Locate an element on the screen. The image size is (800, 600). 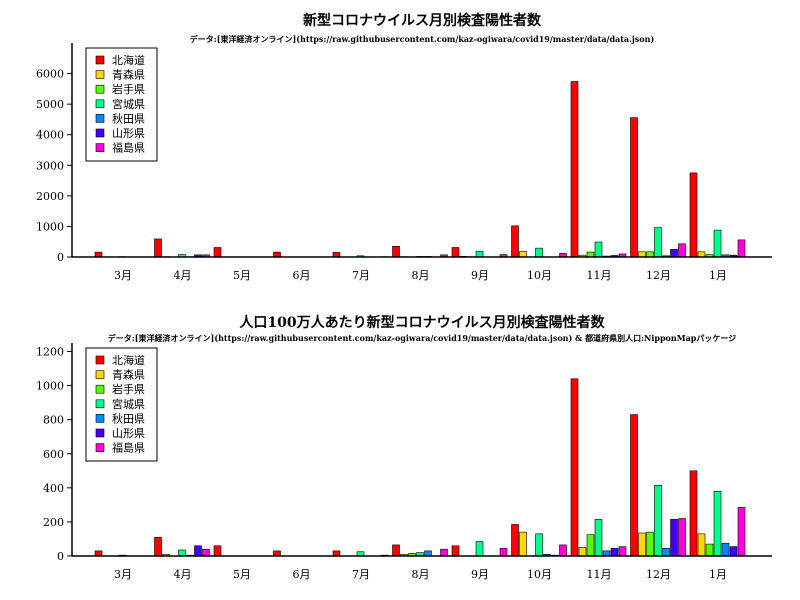
bar-2-s5-c9 is located at coordinates (674, 538).